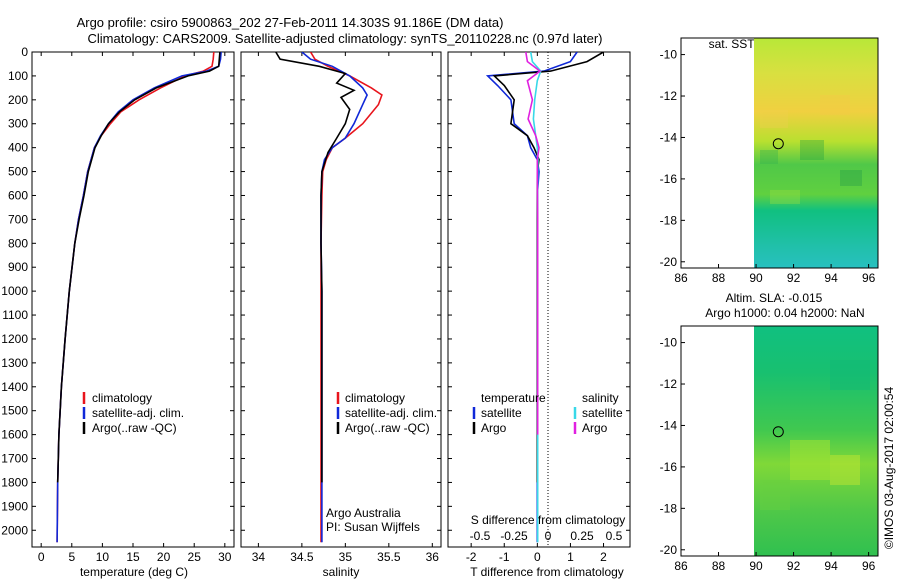 This screenshot has height=580, width=900. What do you see at coordinates (103, 557) in the screenshot?
I see `x-tick-label: 10` at bounding box center [103, 557].